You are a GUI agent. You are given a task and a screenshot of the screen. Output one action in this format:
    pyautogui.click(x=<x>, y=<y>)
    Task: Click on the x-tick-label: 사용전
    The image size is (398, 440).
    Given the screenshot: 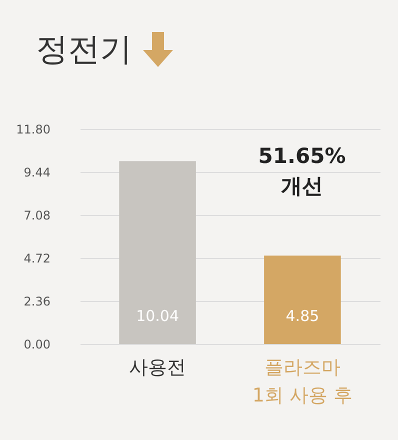 What is the action you would take?
    pyautogui.click(x=157, y=367)
    